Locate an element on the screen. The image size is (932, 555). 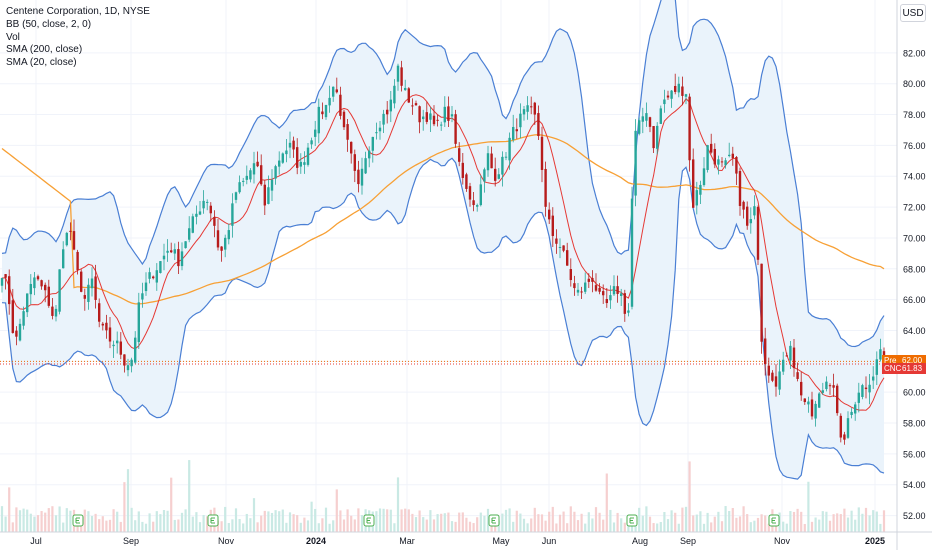
legend-vol: Vol is located at coordinates (13, 37).